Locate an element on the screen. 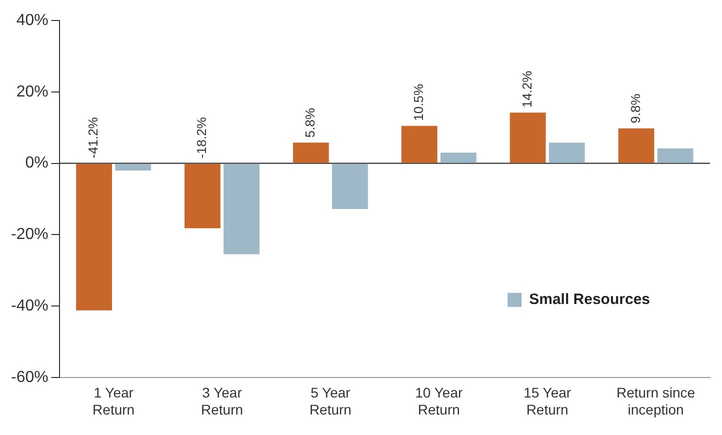 This screenshot has height=435, width=722. x-tick-label: 3 Year Return is located at coordinates (222, 401).